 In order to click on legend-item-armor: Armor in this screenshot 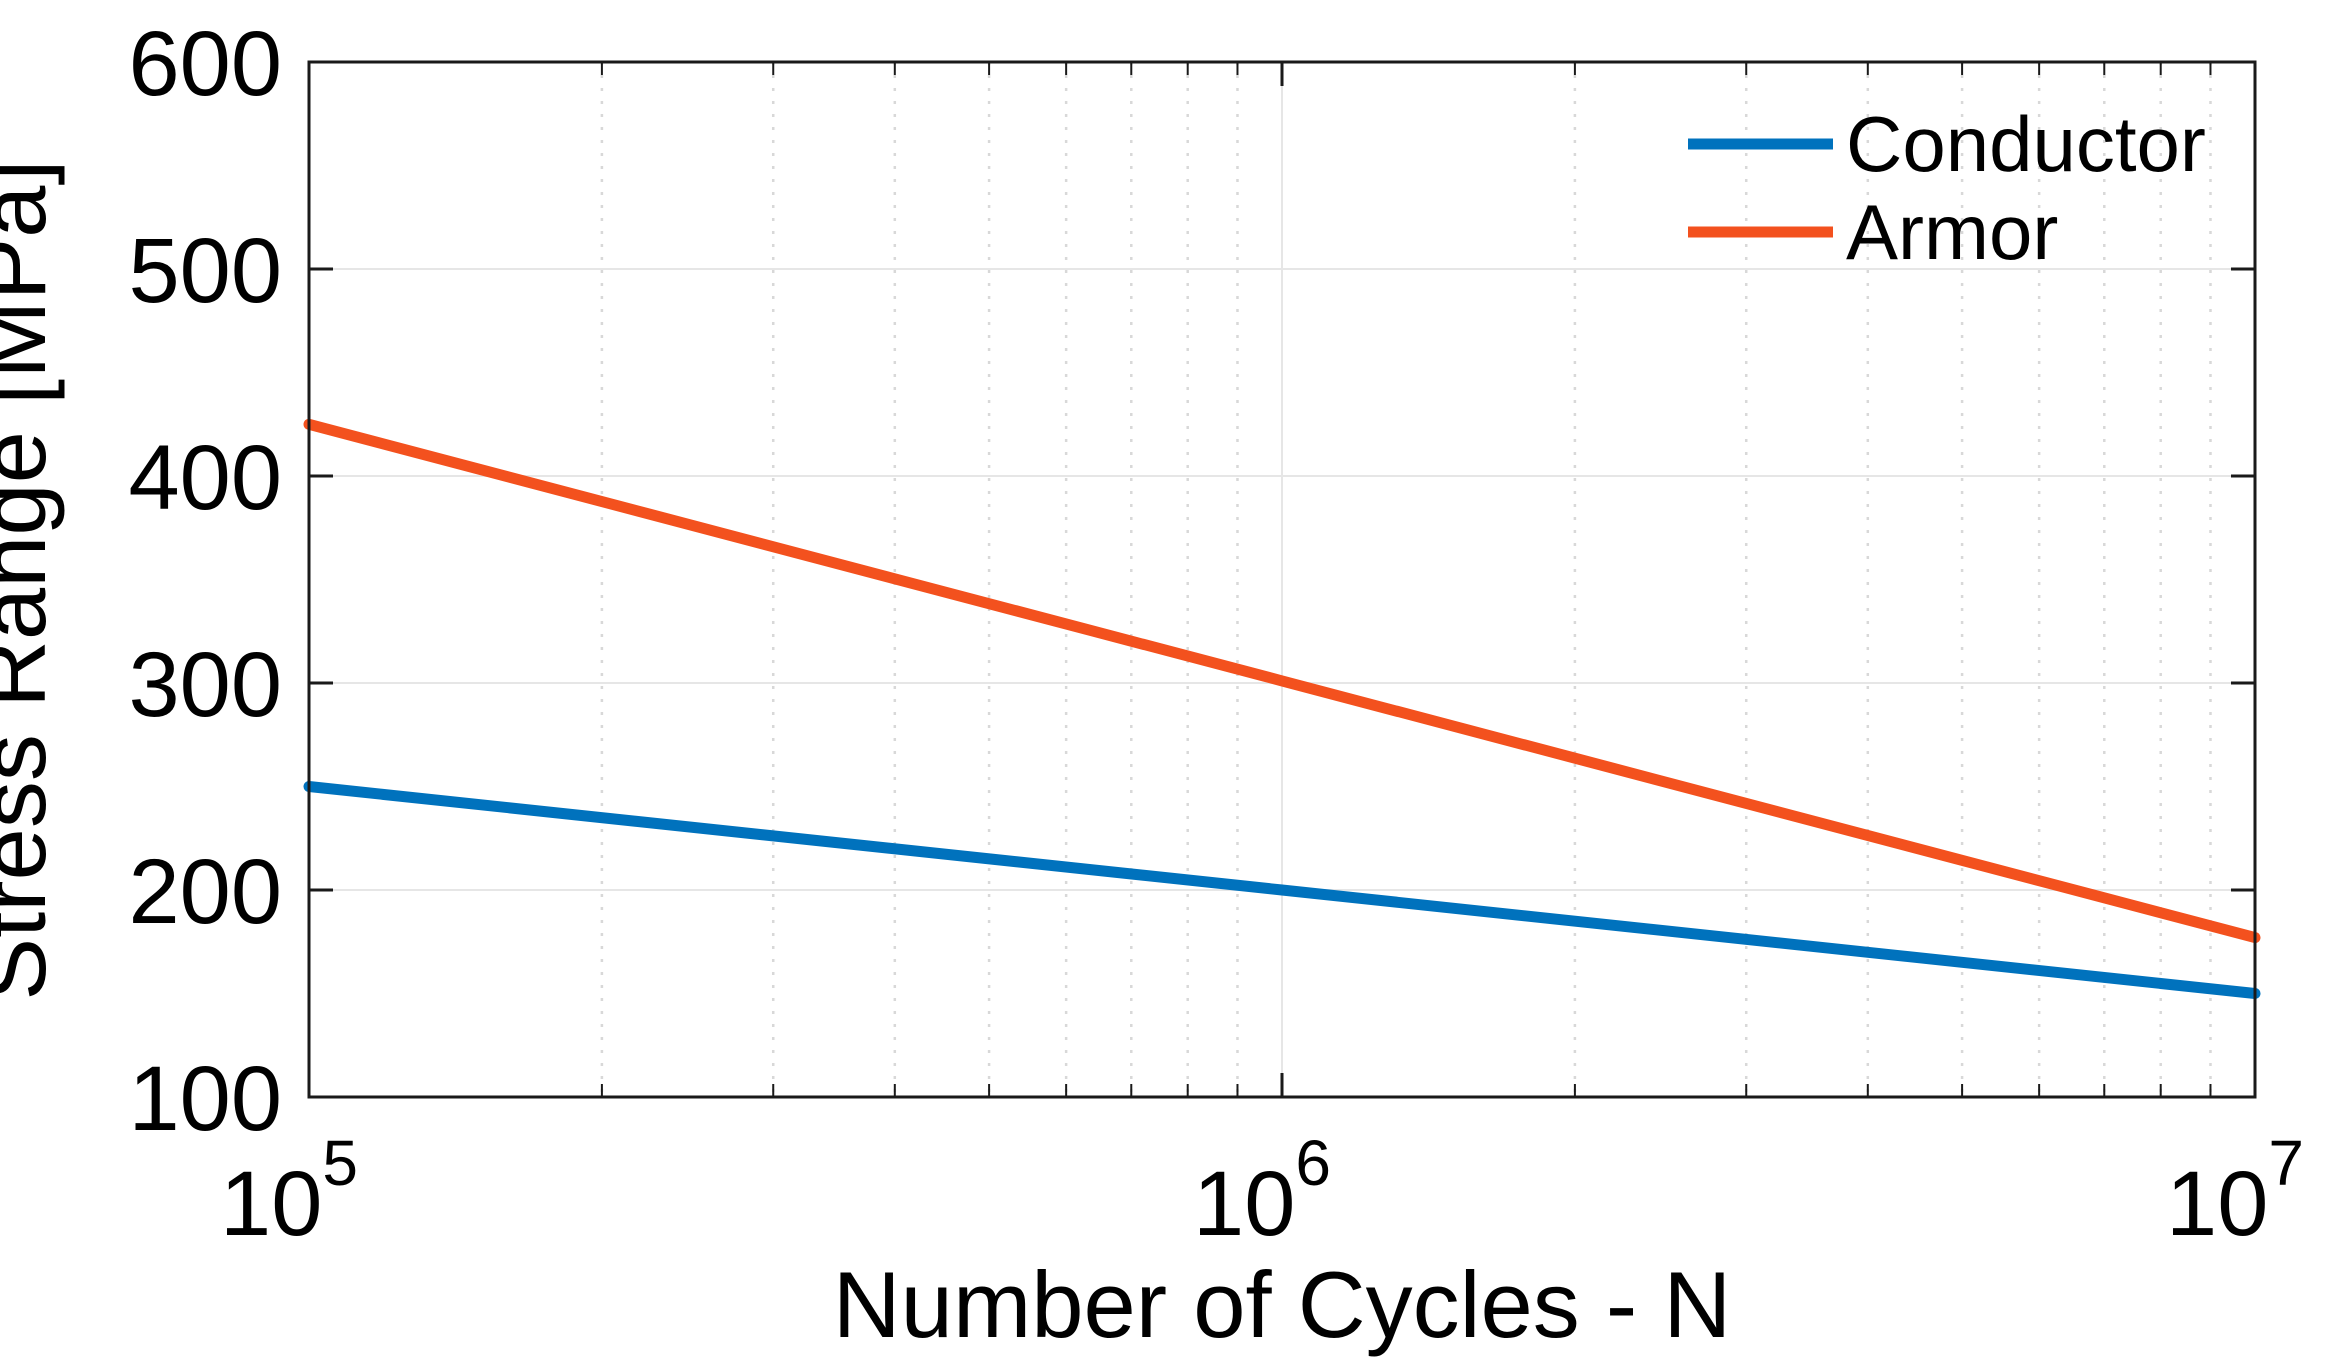, I will do `click(1873, 232)`.